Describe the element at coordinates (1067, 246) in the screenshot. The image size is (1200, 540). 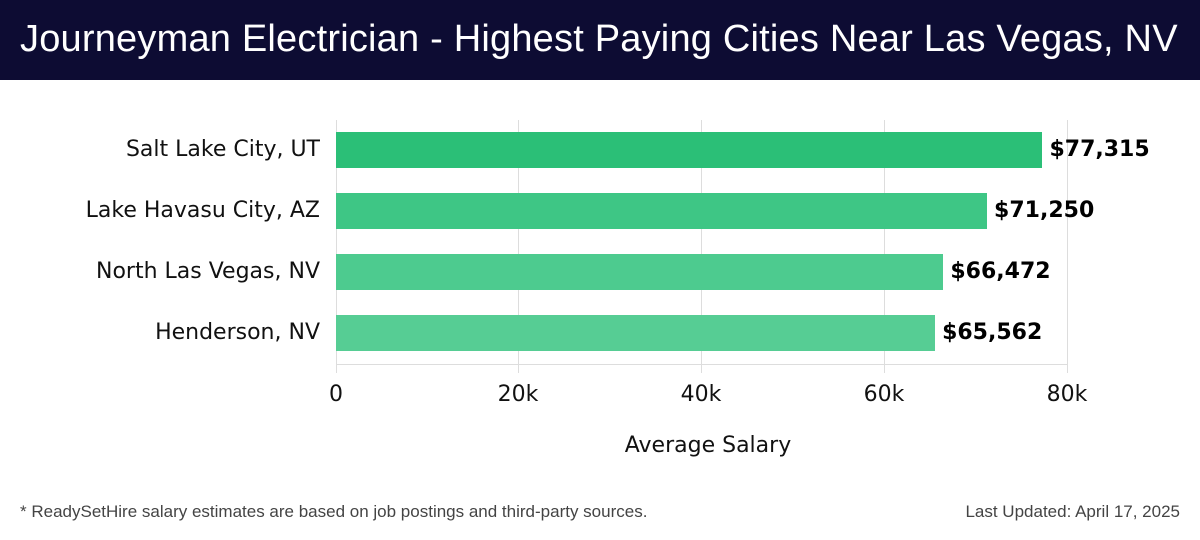
I see `gridline-80k` at that location.